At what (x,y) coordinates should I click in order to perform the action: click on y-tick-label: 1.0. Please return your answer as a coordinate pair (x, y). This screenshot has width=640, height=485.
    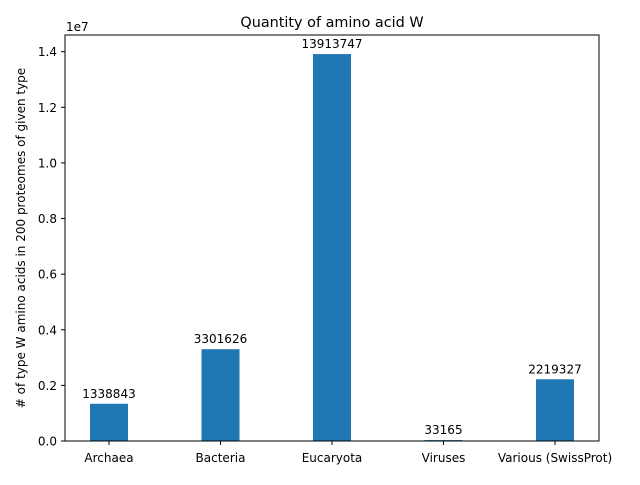
    Looking at the image, I should click on (47, 163).